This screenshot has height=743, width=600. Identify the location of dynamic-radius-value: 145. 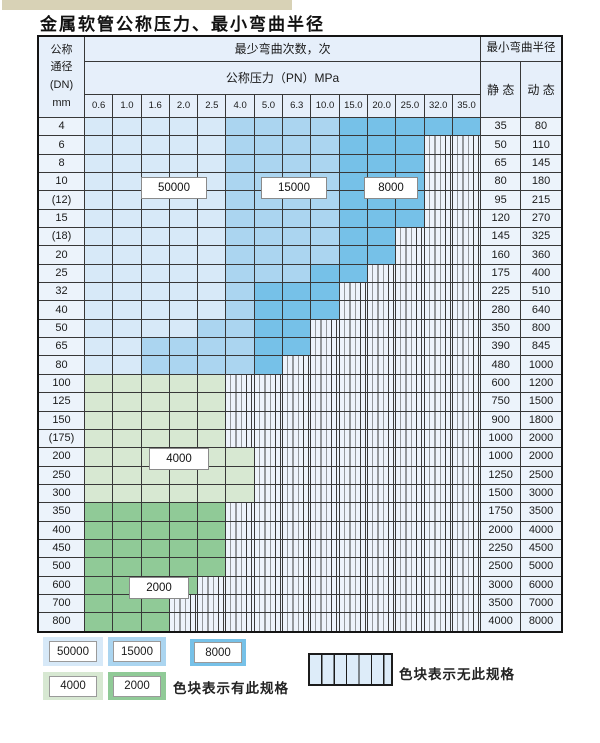
(541, 163).